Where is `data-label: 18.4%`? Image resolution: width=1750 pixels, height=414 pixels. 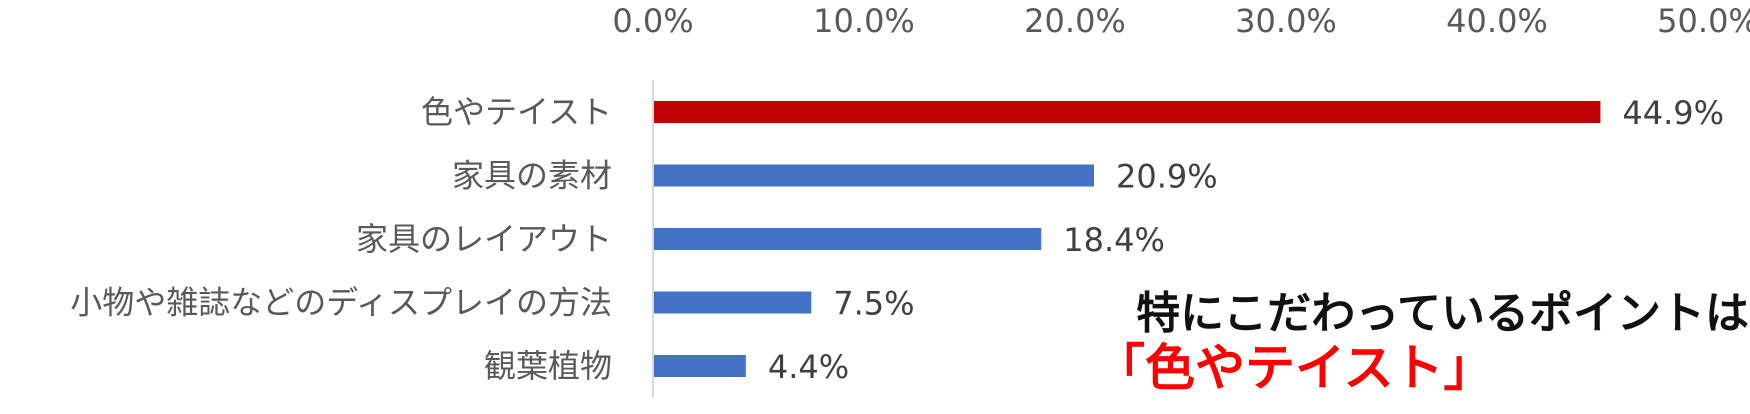
data-label: 18.4% is located at coordinates (1114, 240).